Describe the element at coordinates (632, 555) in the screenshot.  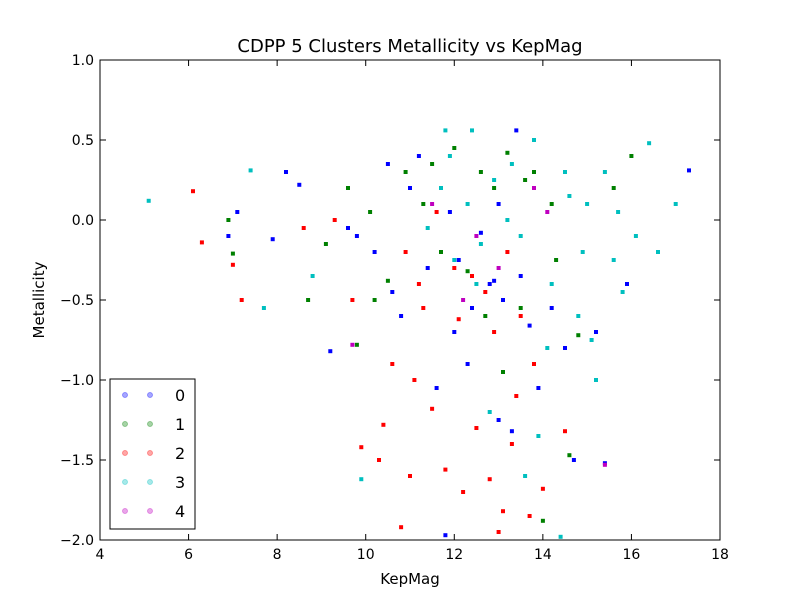
I see `x-tick-label: 16` at that location.